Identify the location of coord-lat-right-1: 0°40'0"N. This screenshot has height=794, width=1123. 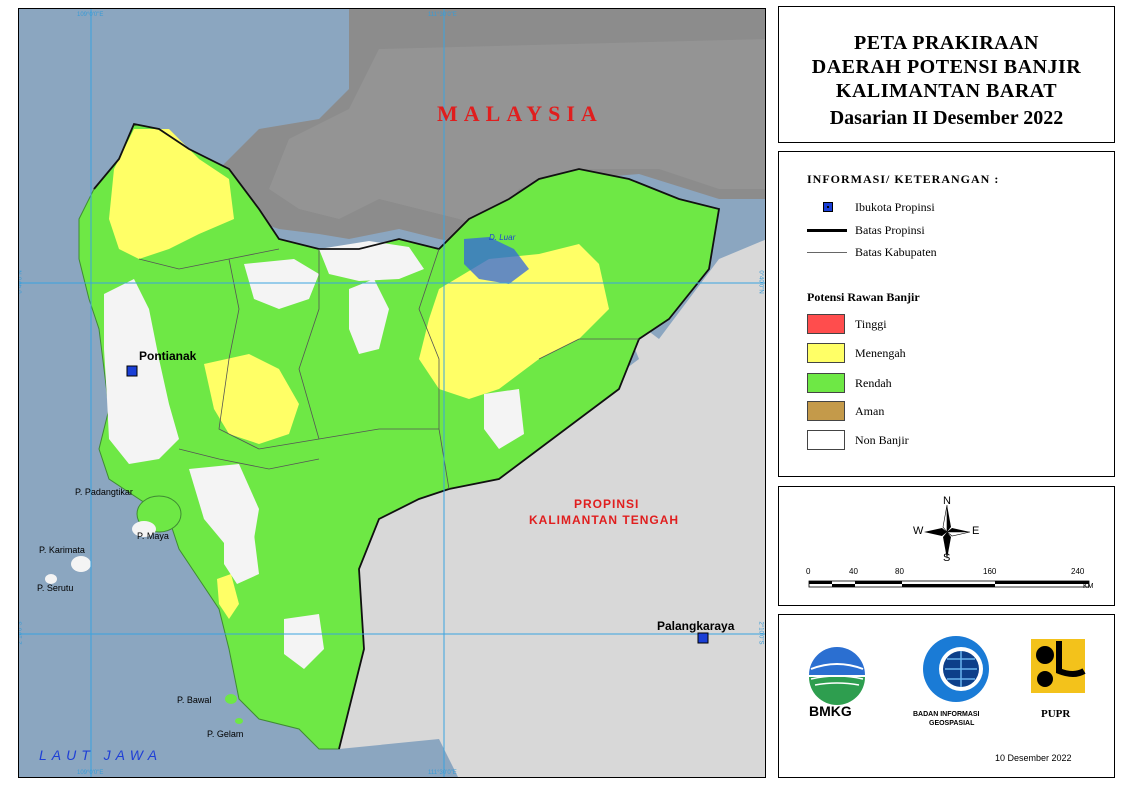
(760, 282).